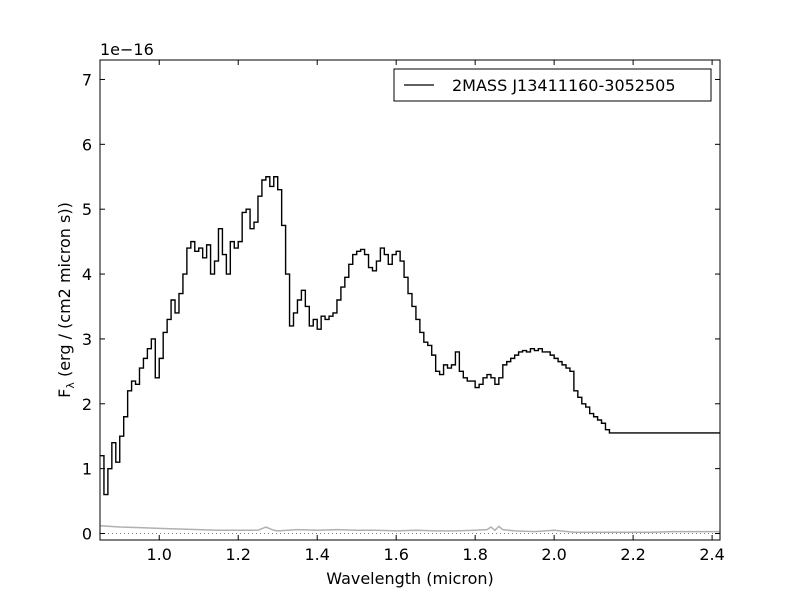 The height and width of the screenshot is (600, 800). What do you see at coordinates (127, 49) in the screenshot?
I see `y-offset-text: 1e−16` at bounding box center [127, 49].